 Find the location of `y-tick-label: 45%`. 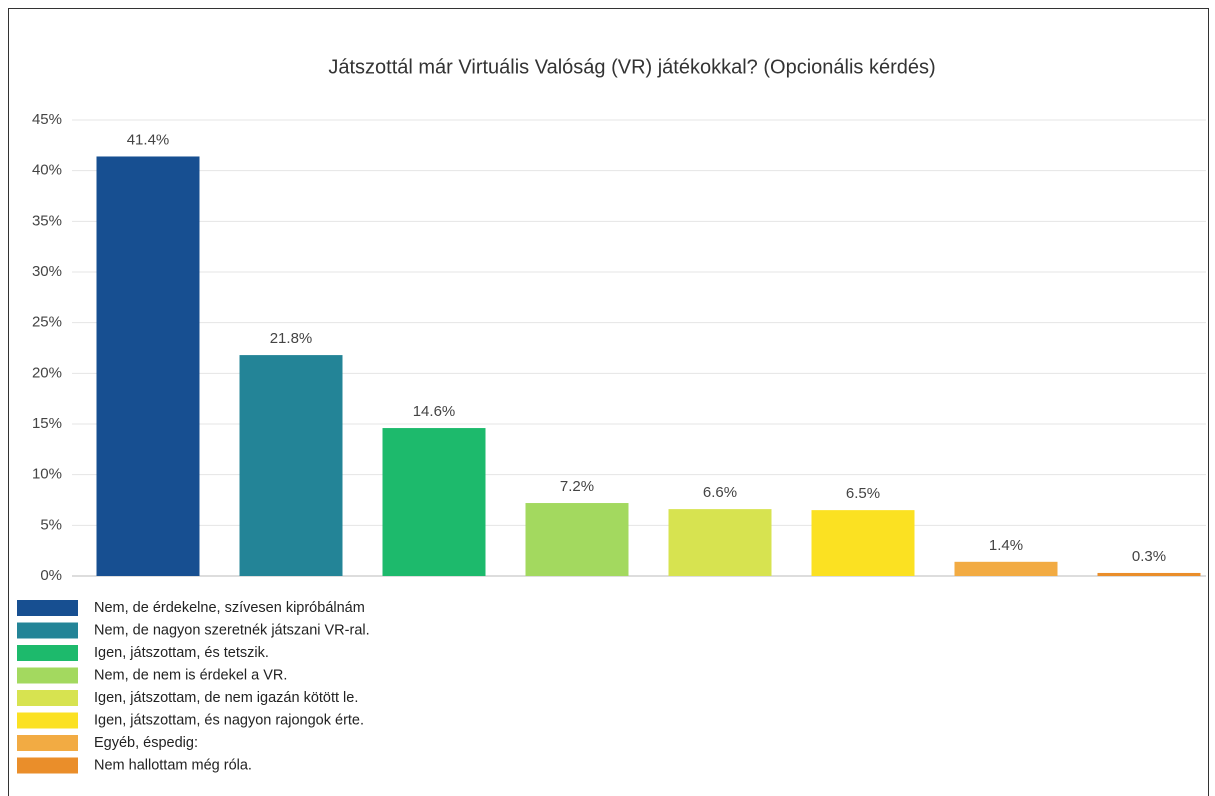

y-tick-label: 45% is located at coordinates (47, 119).